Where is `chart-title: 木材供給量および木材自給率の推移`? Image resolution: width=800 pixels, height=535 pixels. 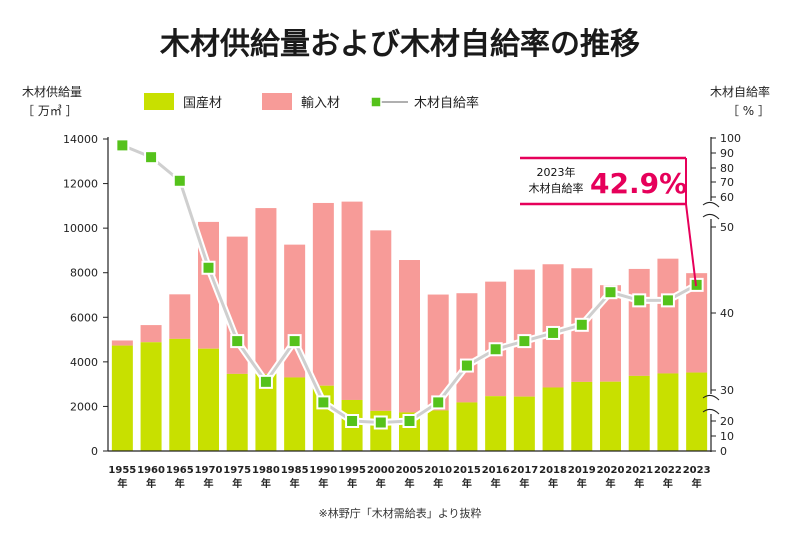
chart-title: 木材供給量および木材自給率の推移 is located at coordinates (399, 44).